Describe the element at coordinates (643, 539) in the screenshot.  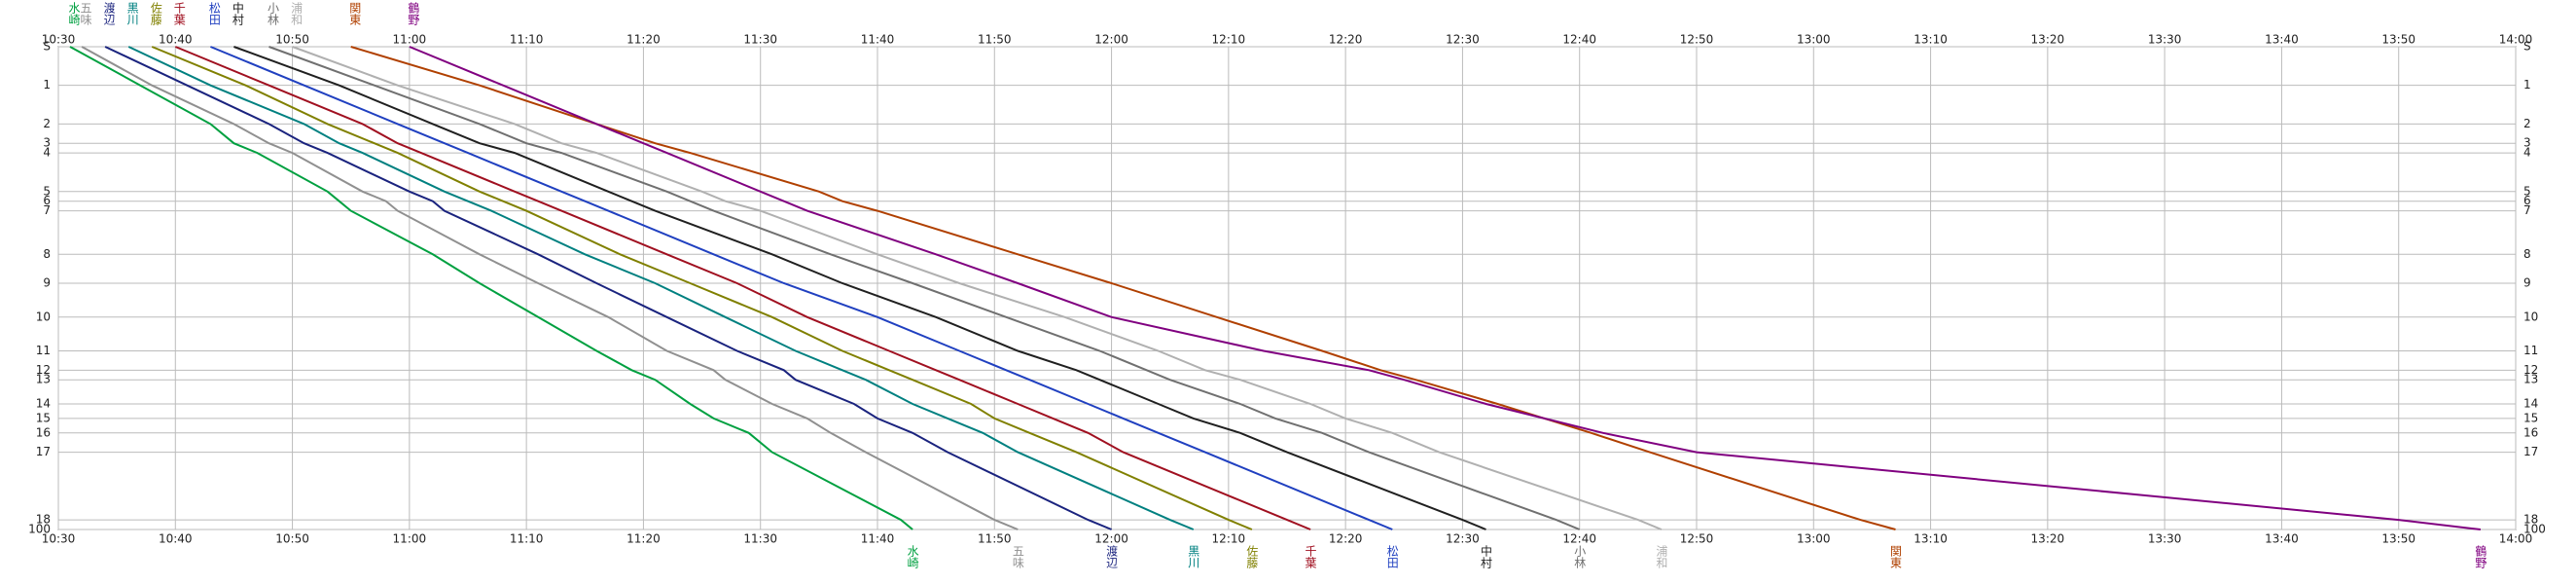
I see `x-tick-label: 11:20` at that location.